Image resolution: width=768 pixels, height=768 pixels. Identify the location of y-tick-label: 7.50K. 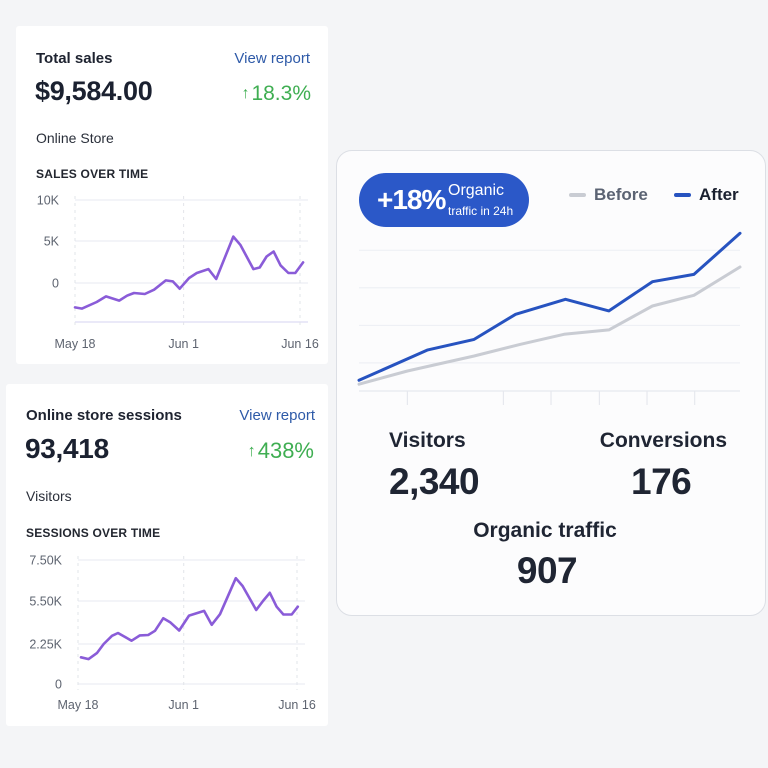
(45, 561).